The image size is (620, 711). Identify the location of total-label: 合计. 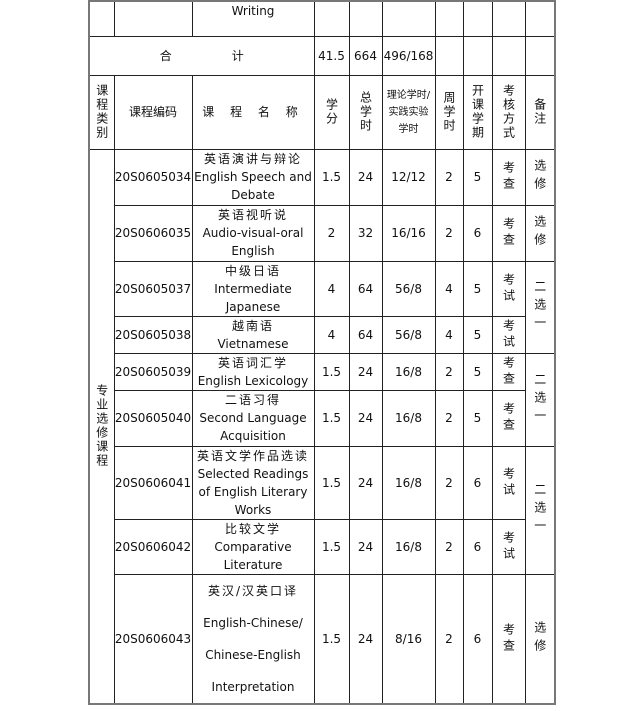
(201, 55).